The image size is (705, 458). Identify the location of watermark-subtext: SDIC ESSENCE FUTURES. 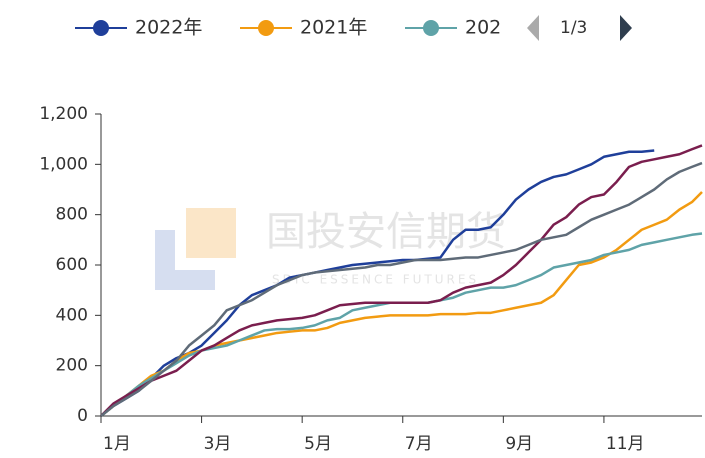
(375, 280).